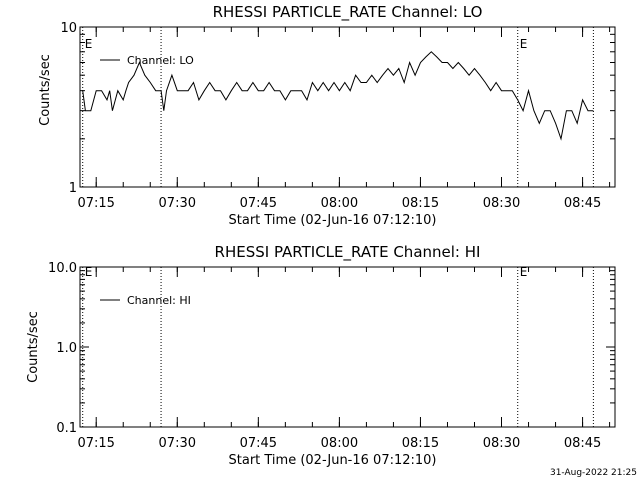 Image resolution: width=640 pixels, height=480 pixels. I want to click on y-tick-label: 0.1, so click(66, 428).